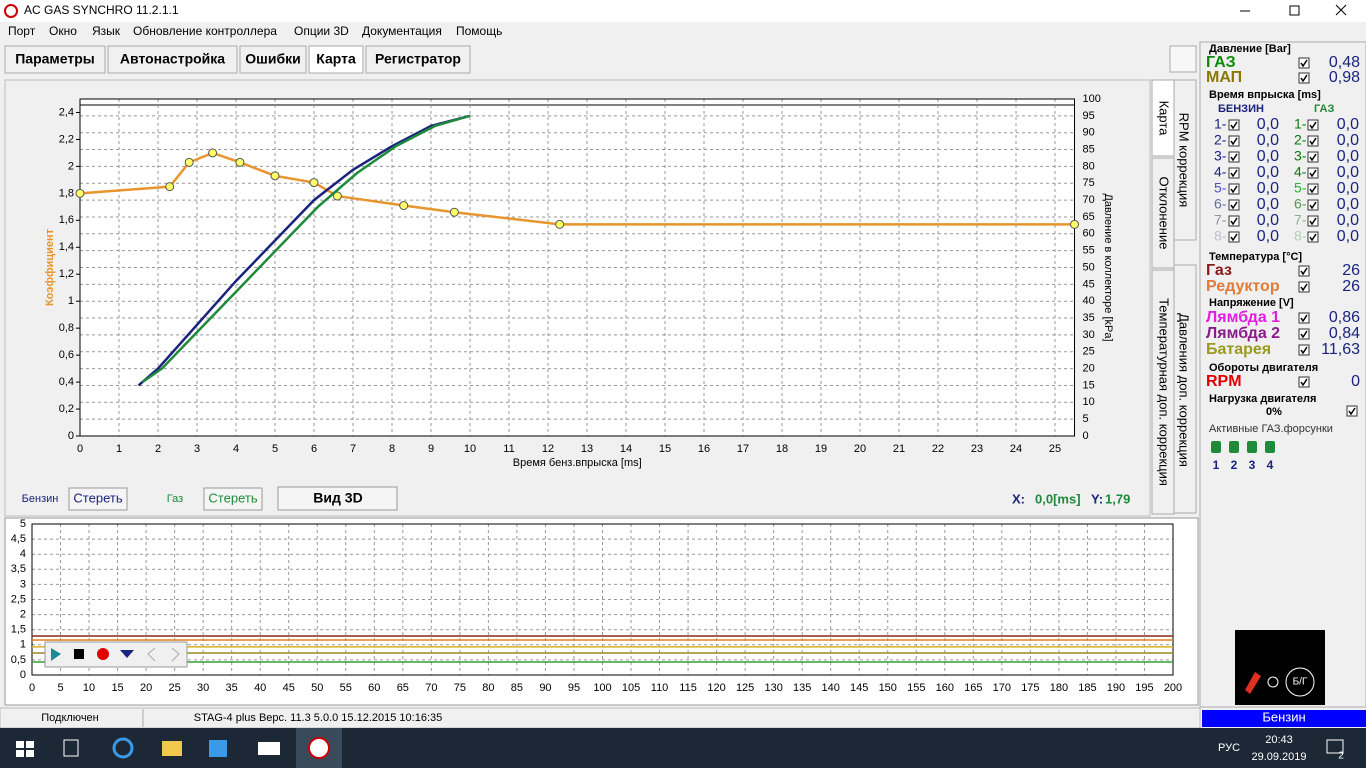 The height and width of the screenshot is (768, 1366). Describe the element at coordinates (1184, 160) in the screenshot. I see `side-tab-label: RPM коррекция` at that location.